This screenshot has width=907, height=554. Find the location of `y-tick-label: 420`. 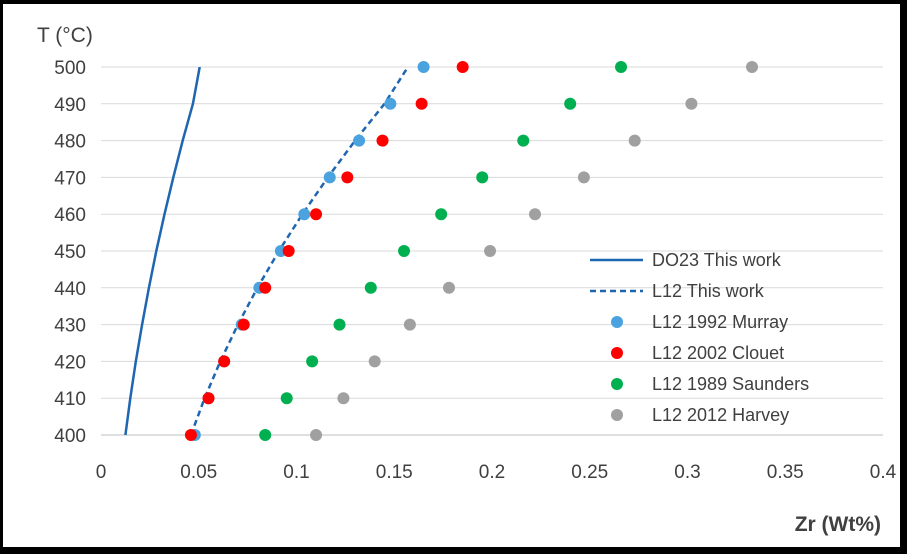

y-tick-label: 420 is located at coordinates (70, 362).